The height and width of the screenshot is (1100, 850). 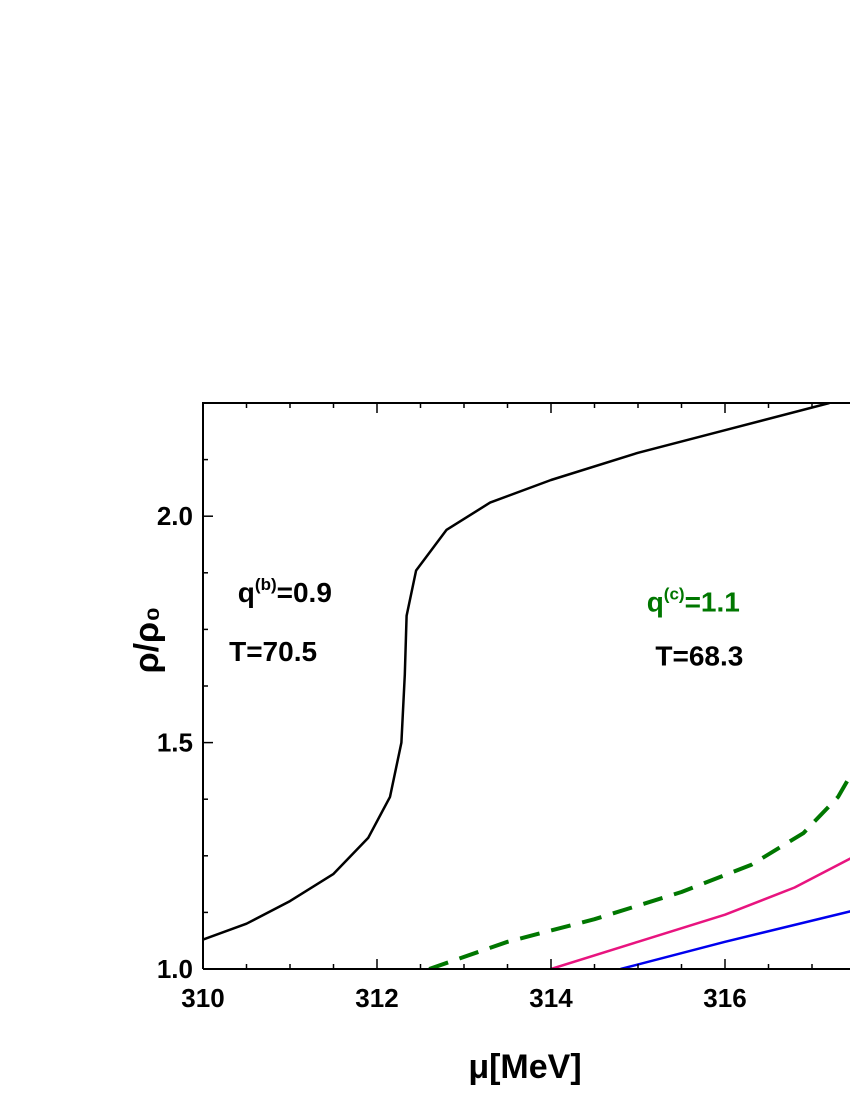 What do you see at coordinates (273, 651) in the screenshot?
I see `annotation-label: T=70.5` at bounding box center [273, 651].